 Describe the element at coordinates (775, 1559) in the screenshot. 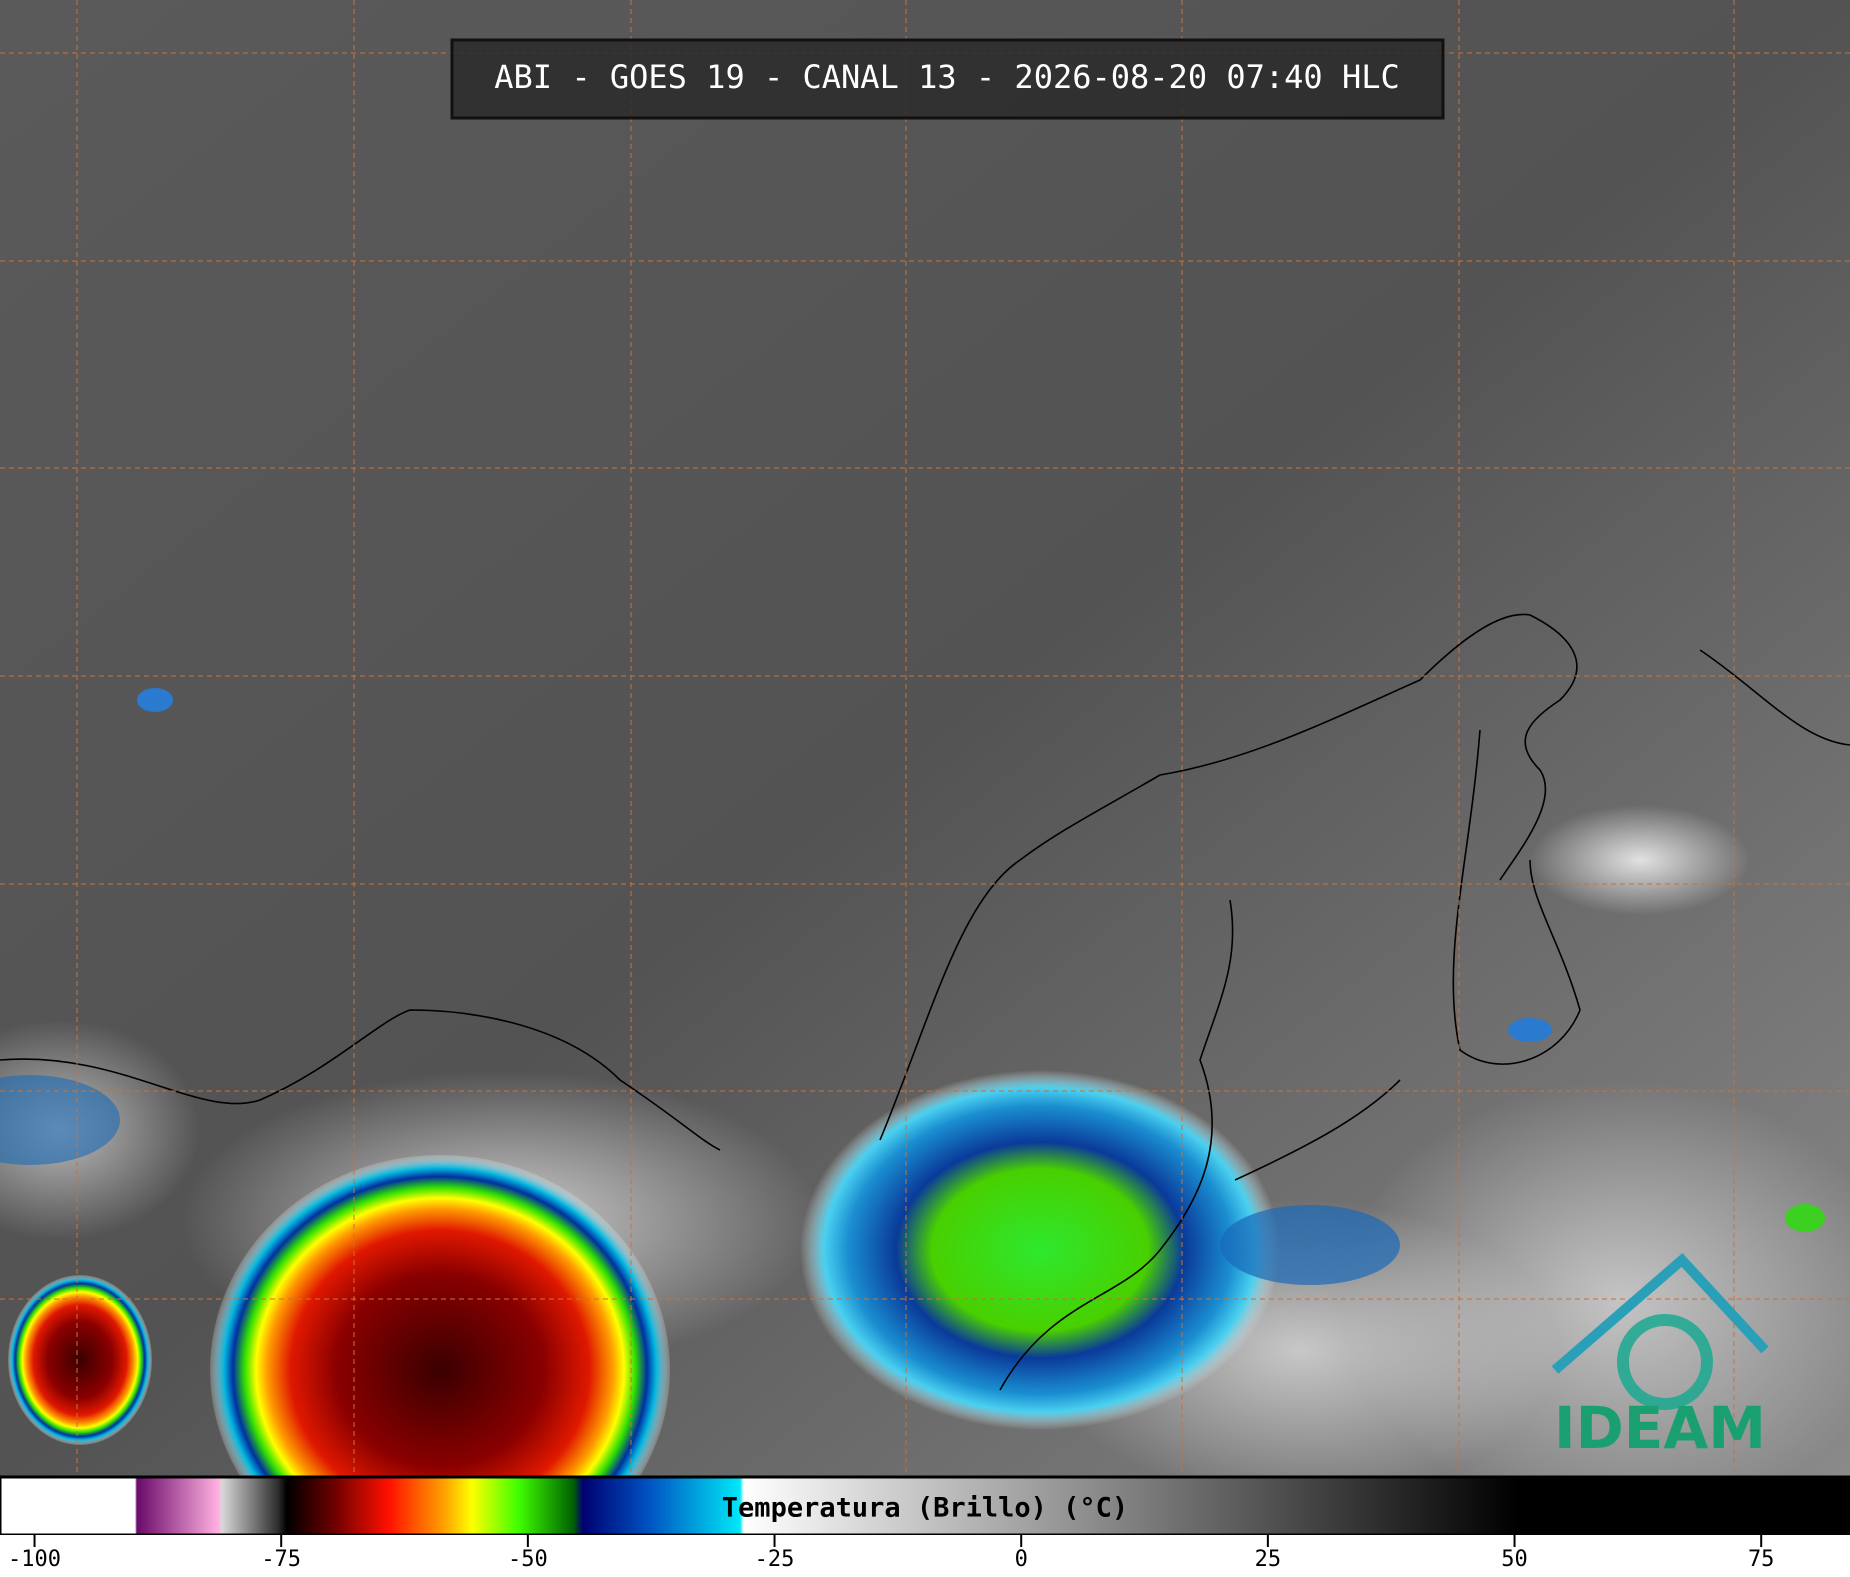

I see `tick-label: -25` at that location.